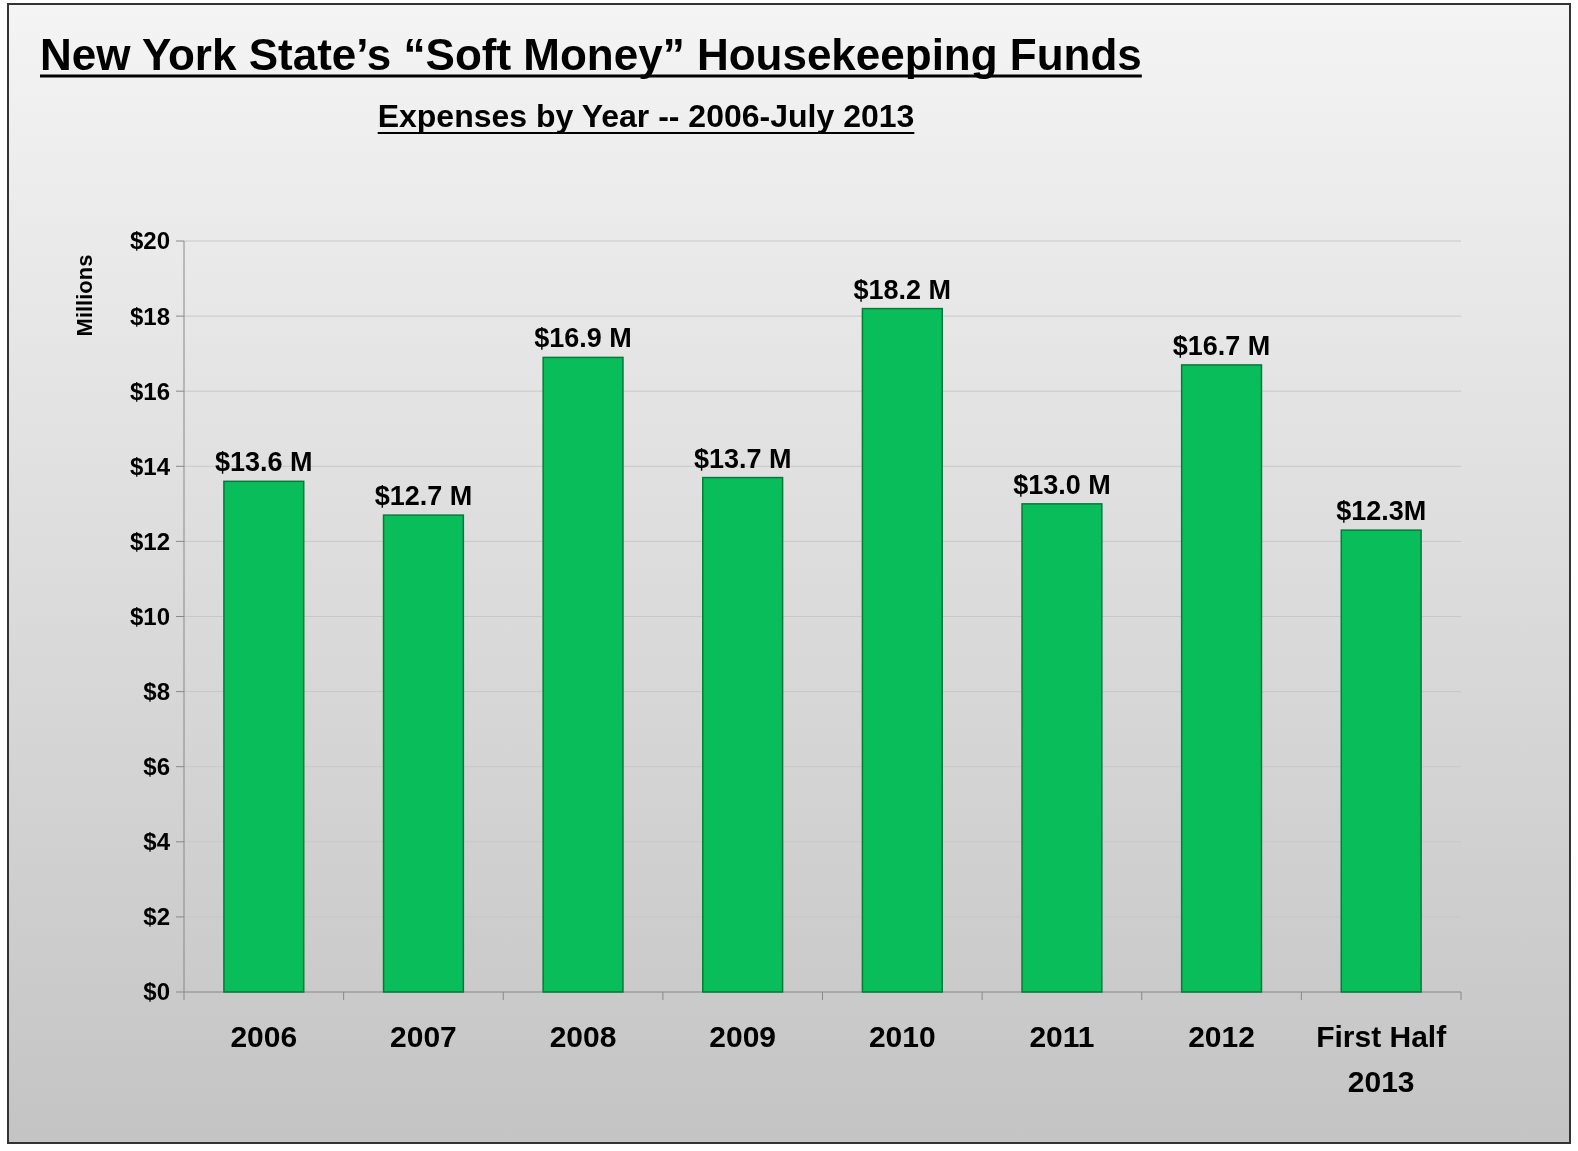  Describe the element at coordinates (902, 1036) in the screenshot. I see `x-tick-label: 2010` at that location.